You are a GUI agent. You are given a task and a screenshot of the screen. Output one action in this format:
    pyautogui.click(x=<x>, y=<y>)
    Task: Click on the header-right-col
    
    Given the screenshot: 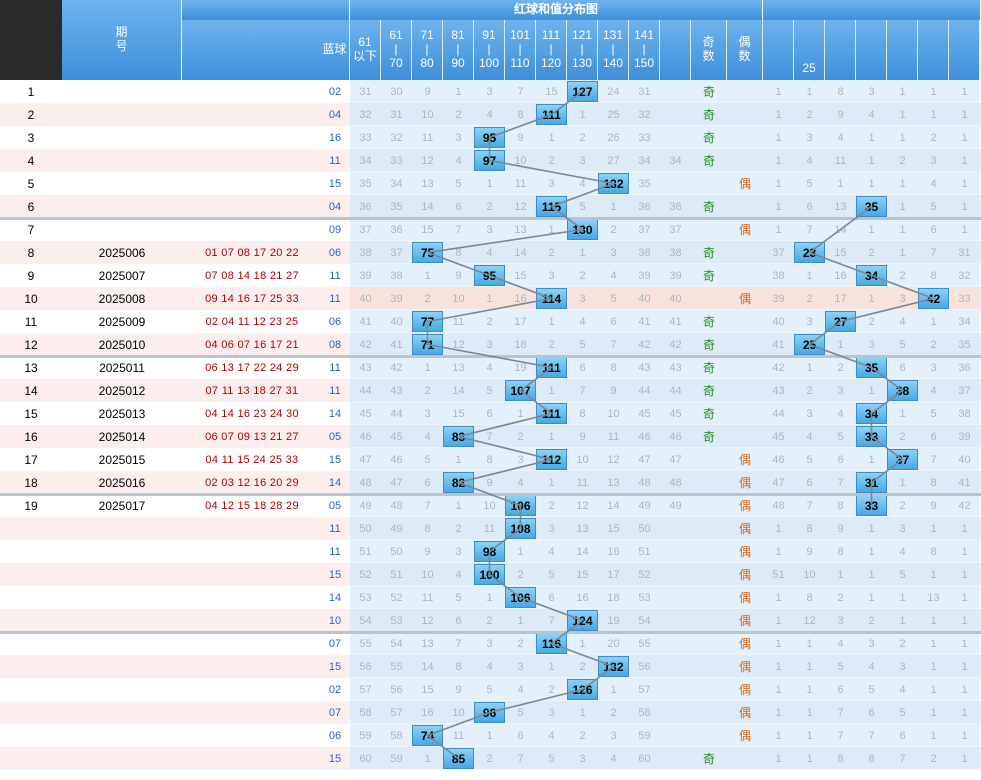 What is the action you would take?
    pyautogui.click(x=933, y=50)
    